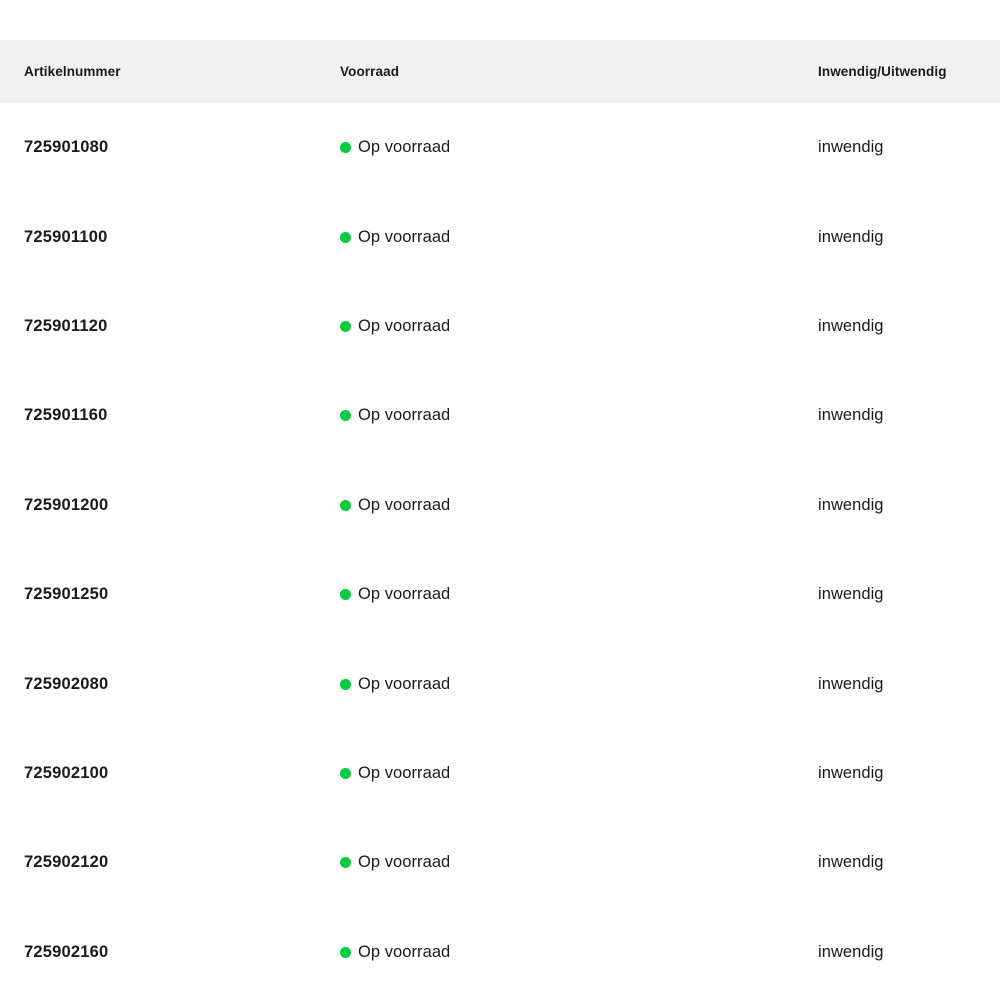 This screenshot has width=1000, height=1000. What do you see at coordinates (66, 504) in the screenshot?
I see `cell-artikelnummer: 725901200` at bounding box center [66, 504].